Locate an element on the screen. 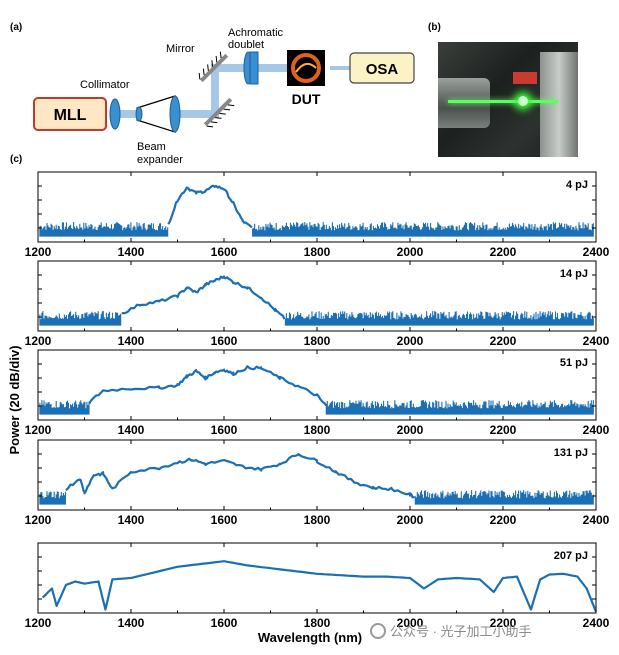 The width and height of the screenshot is (619, 655). beam-expander is located at coordinates (156, 114).